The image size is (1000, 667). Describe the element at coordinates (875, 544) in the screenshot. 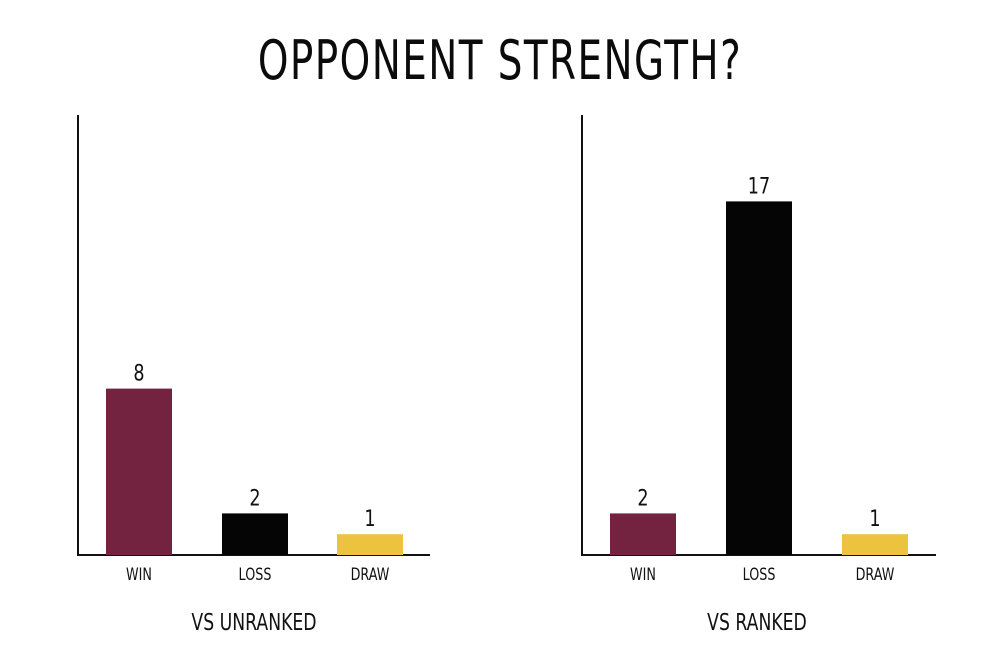

I see `bar-draw-ranked` at that location.